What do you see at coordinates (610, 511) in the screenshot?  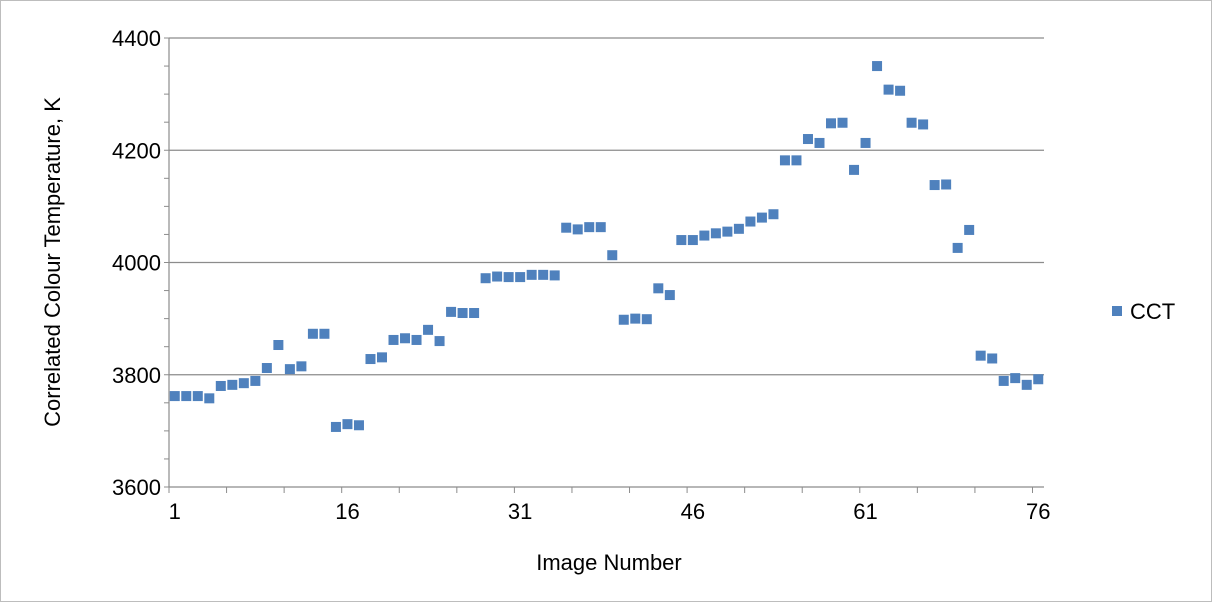 I see `x-tick-labels: 1 16 31 46 61 76` at bounding box center [610, 511].